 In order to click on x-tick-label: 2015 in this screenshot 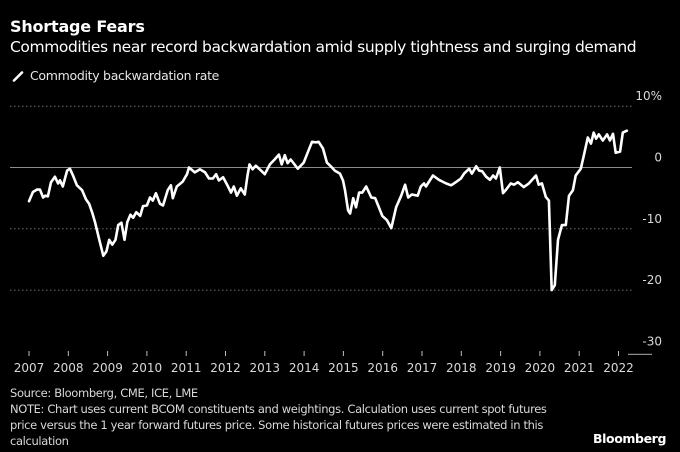, I will do `click(343, 368)`.